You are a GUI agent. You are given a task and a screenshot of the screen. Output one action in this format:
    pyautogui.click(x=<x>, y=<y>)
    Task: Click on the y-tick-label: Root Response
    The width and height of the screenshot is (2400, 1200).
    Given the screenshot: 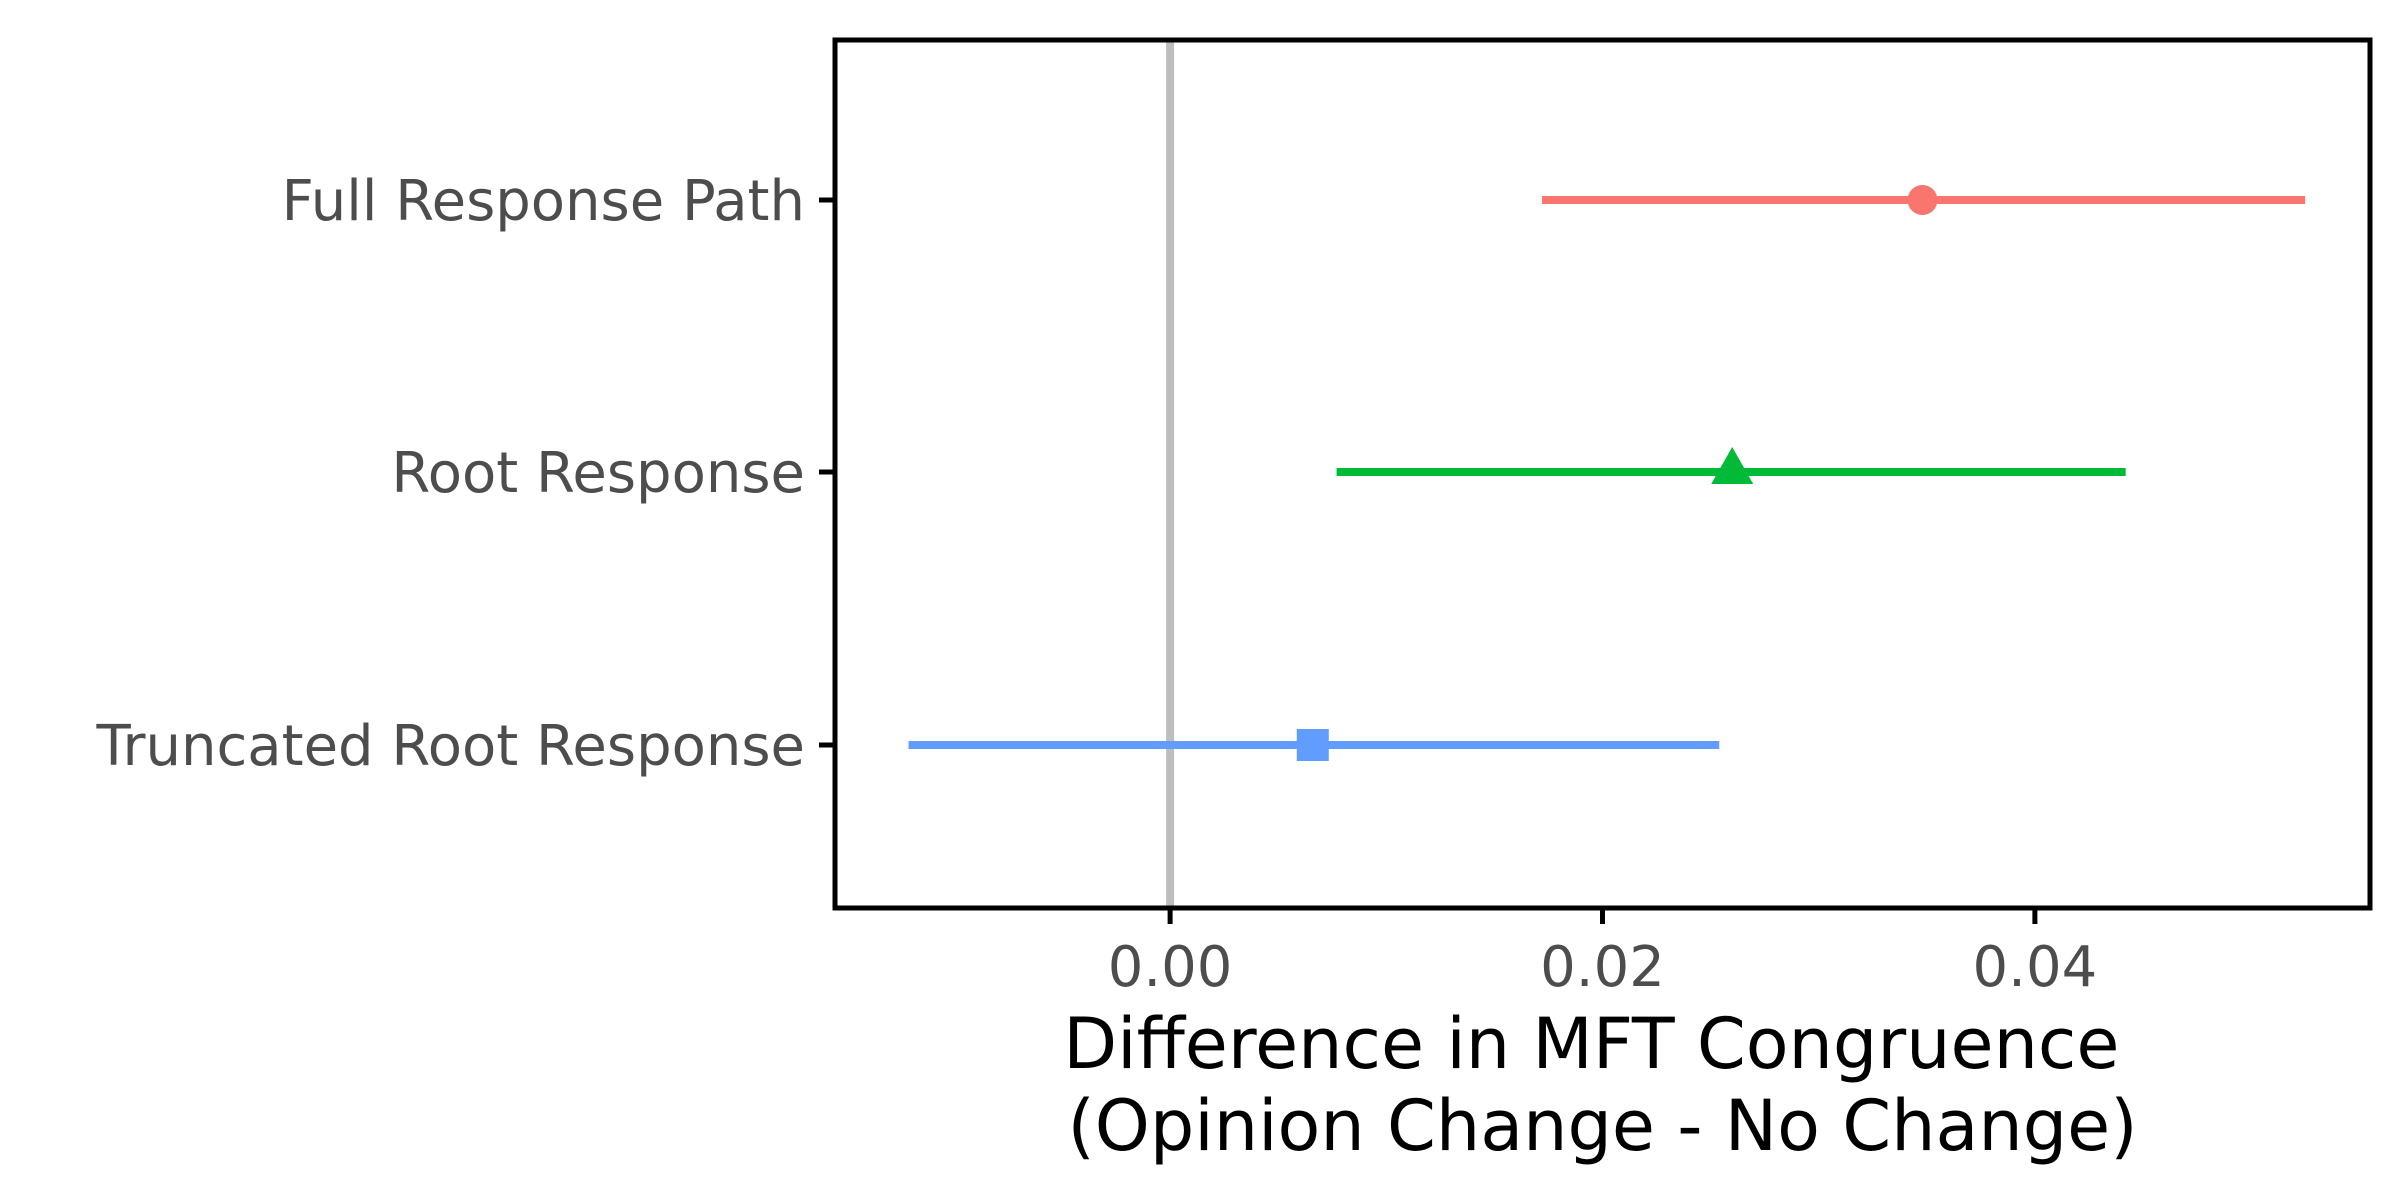 What is the action you would take?
    pyautogui.click(x=598, y=473)
    